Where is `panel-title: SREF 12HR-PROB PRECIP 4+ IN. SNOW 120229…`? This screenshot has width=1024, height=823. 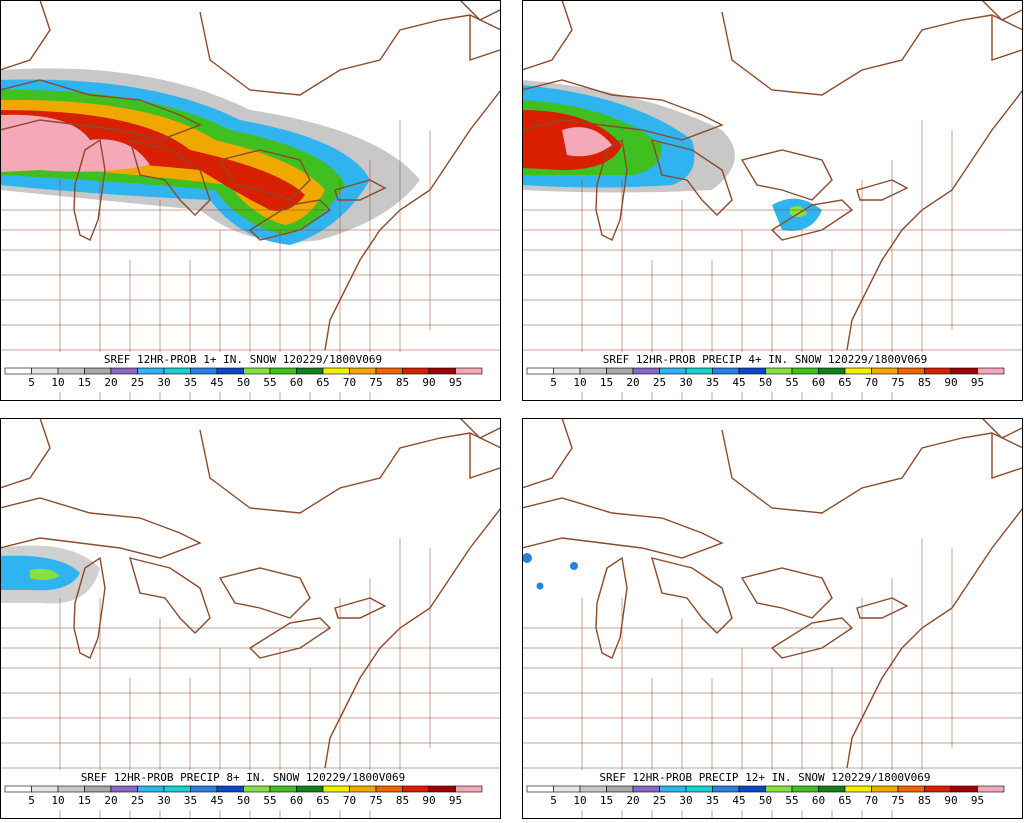 panel-title: SREF 12HR-PROB PRECIP 4+ IN. SNOW 120229… is located at coordinates (765, 359).